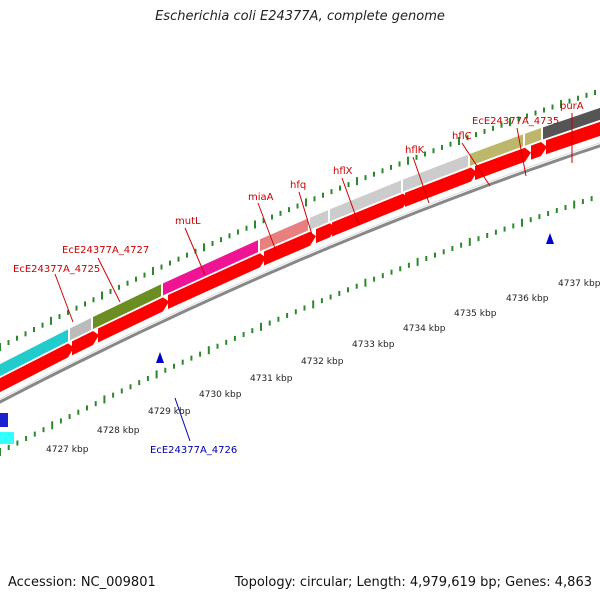 The height and width of the screenshot is (600, 600). What do you see at coordinates (462, 136) in the screenshot?
I see `gene-label: hflC` at bounding box center [462, 136].